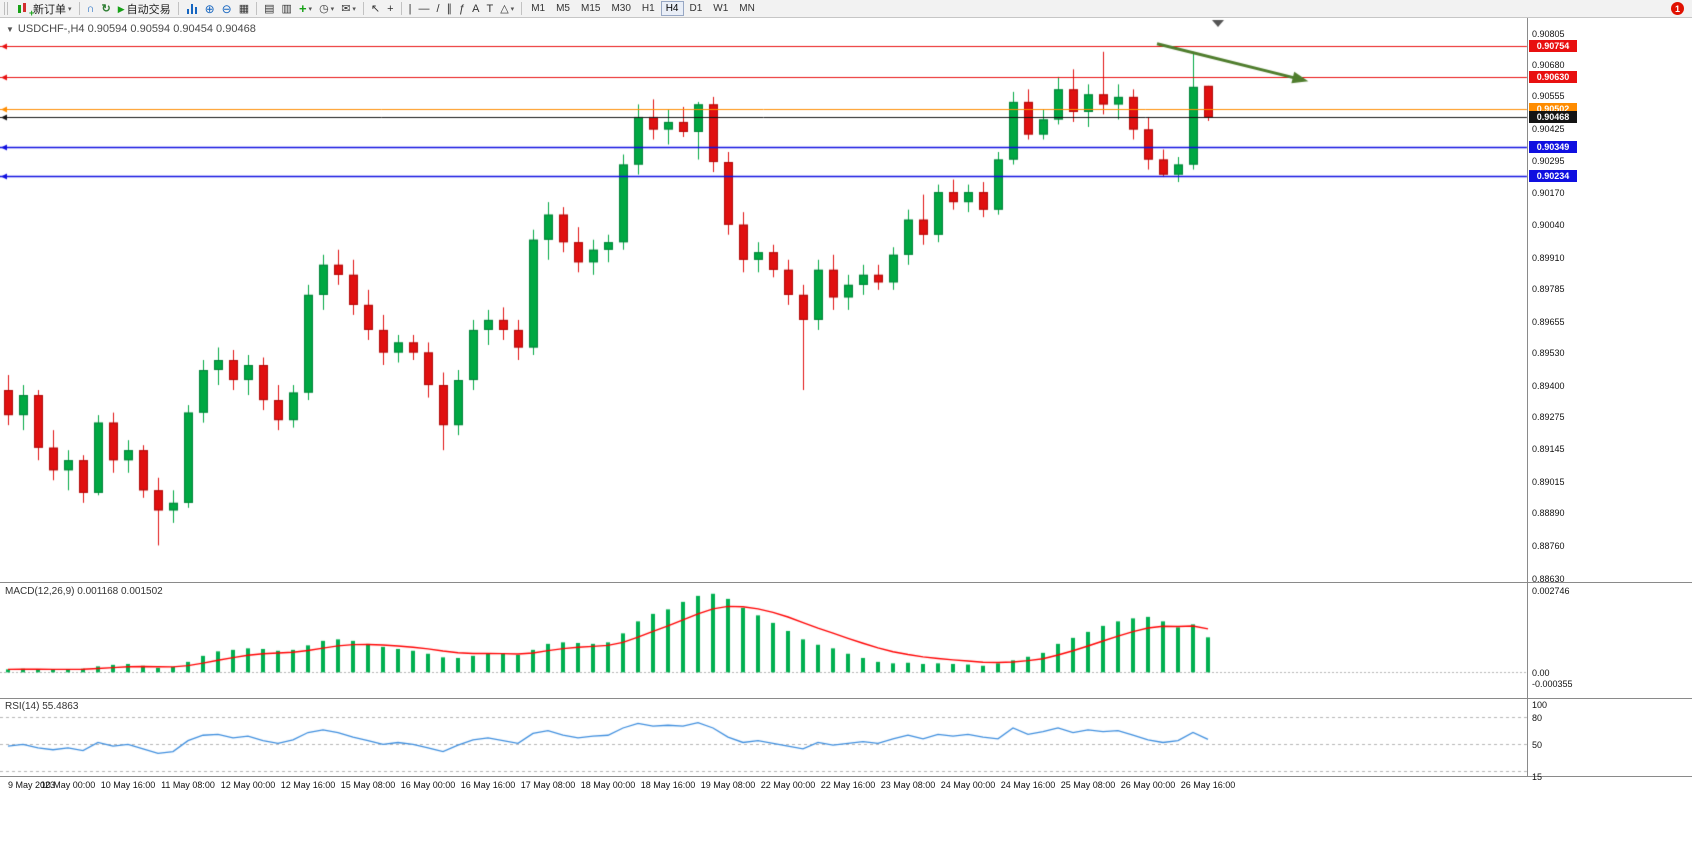 The width and height of the screenshot is (1692, 857). Describe the element at coordinates (489, 9) in the screenshot. I see `text-label-button: T` at that location.